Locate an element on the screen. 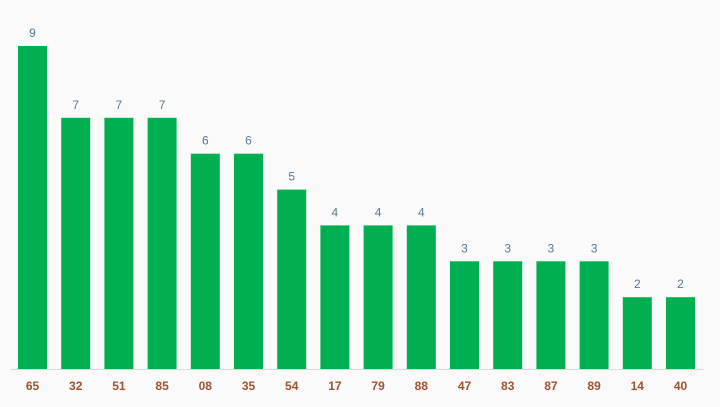  category-label: 89 is located at coordinates (594, 386).